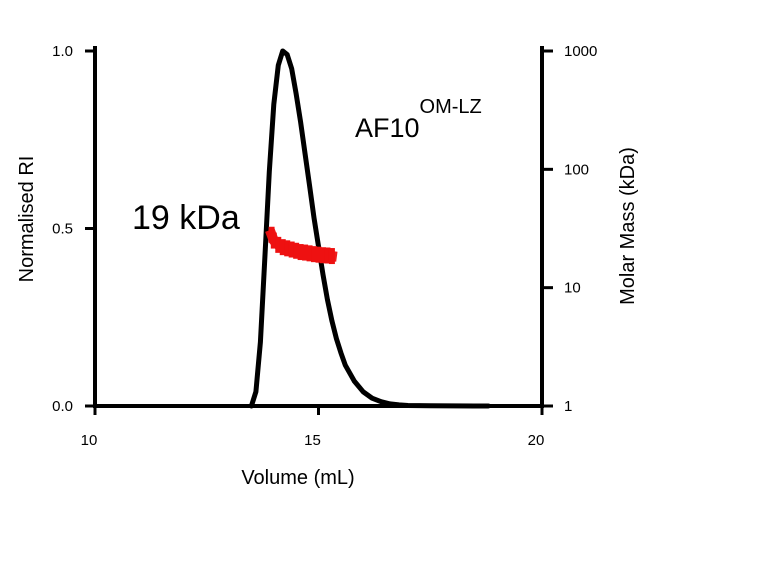 The width and height of the screenshot is (780, 562). I want to click on y-left-tick-label: 1.0, so click(62, 51).